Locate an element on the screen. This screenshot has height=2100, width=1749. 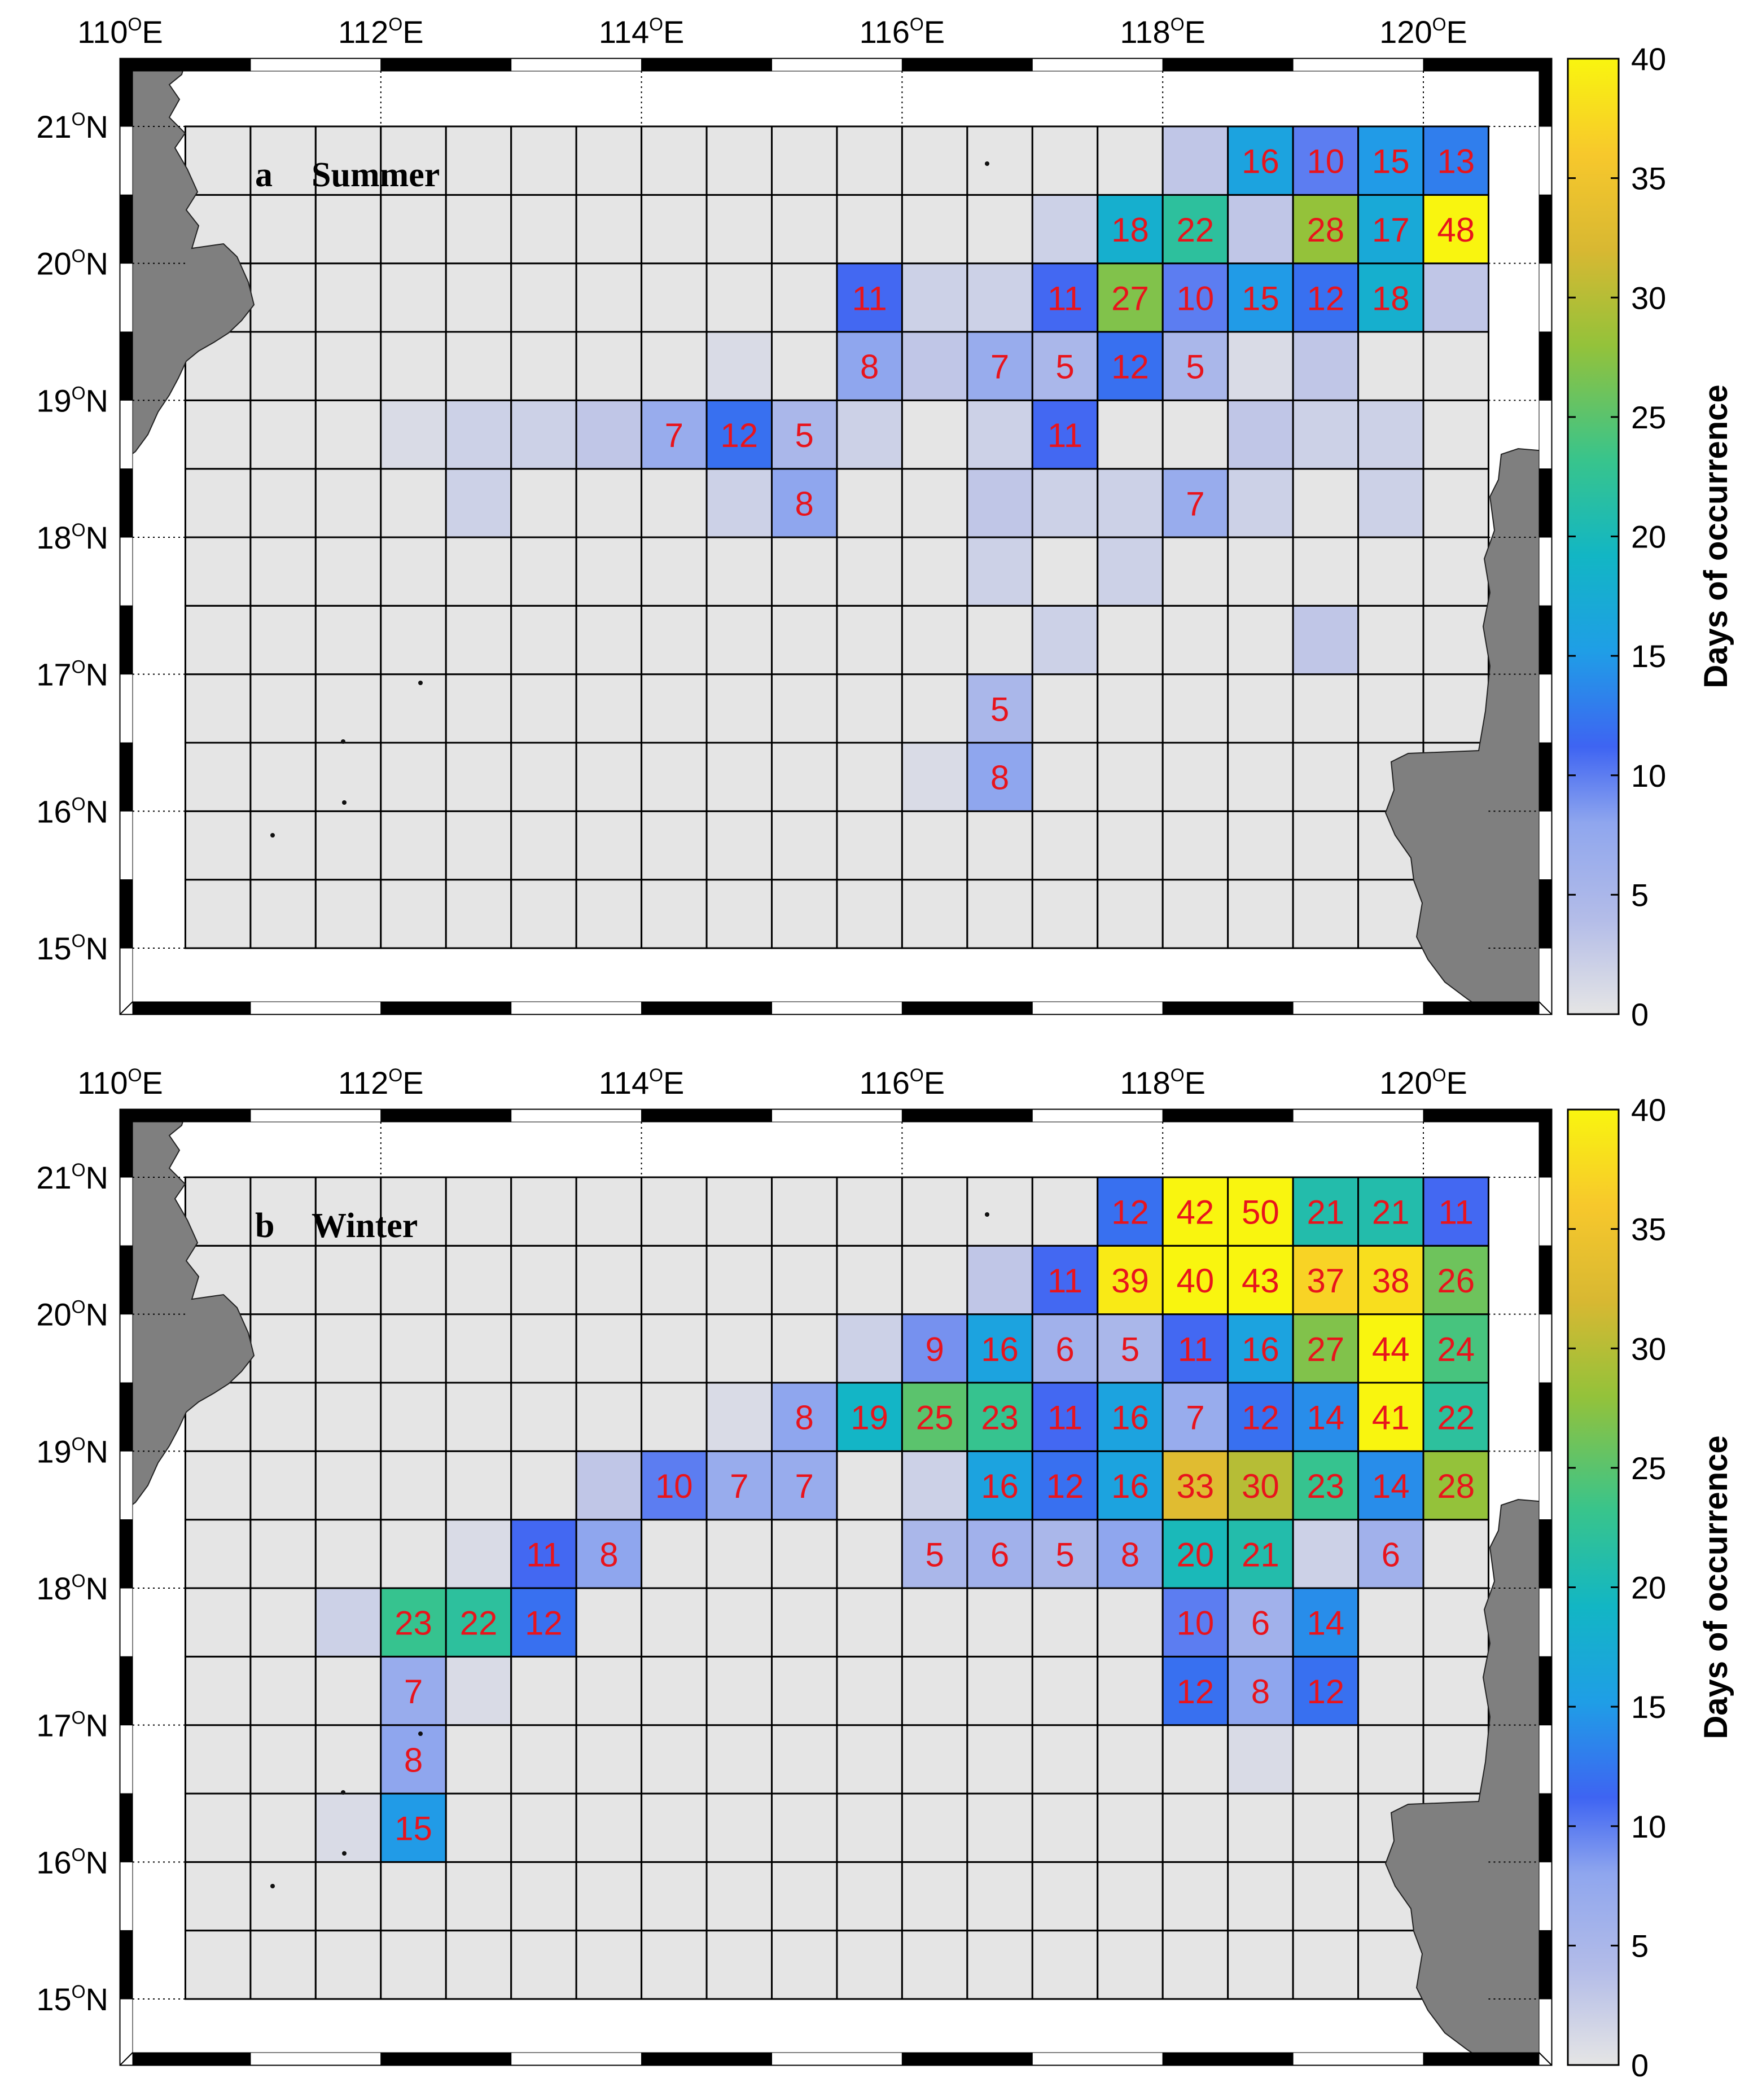
cell-value-label: 11 is located at coordinates (1195, 1349).